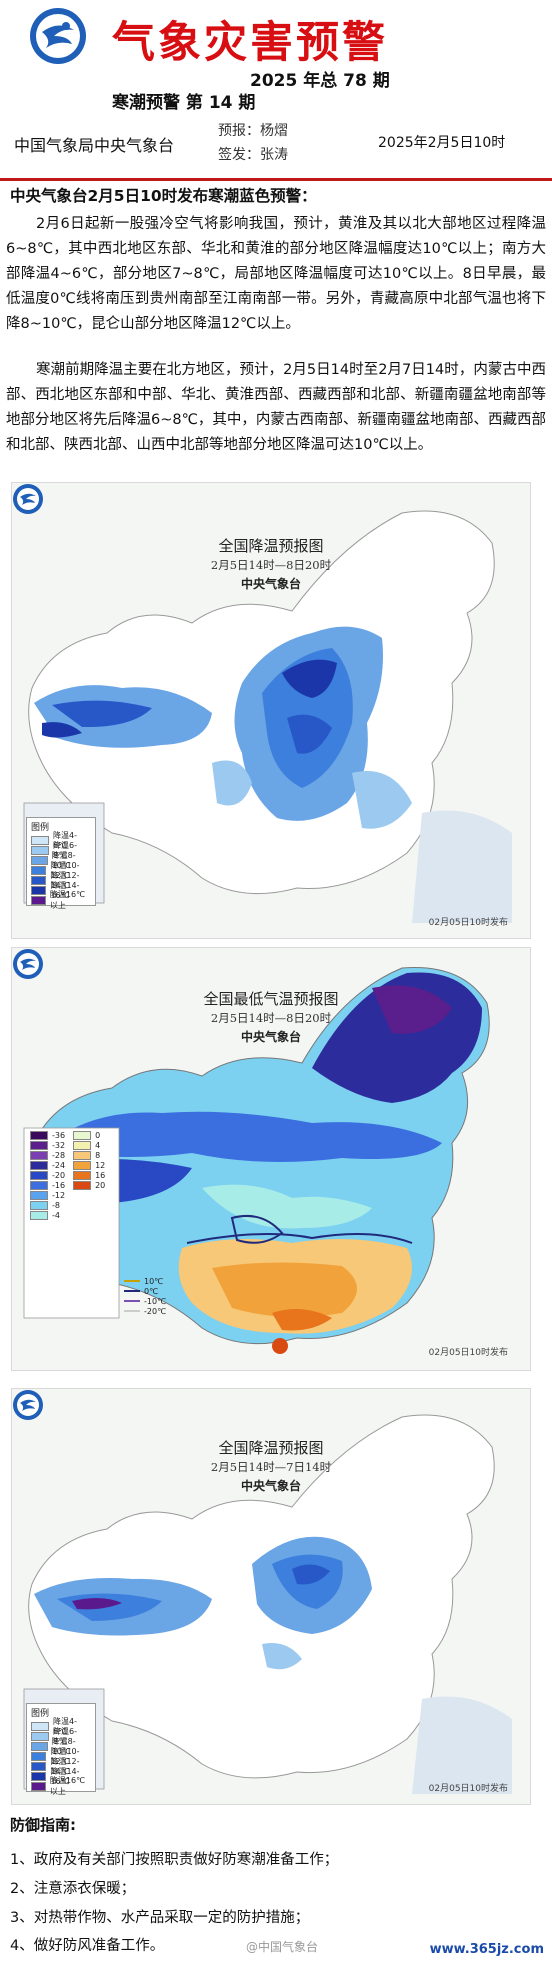  I want to click on isotherm-item: 0℃, so click(150, 1291).